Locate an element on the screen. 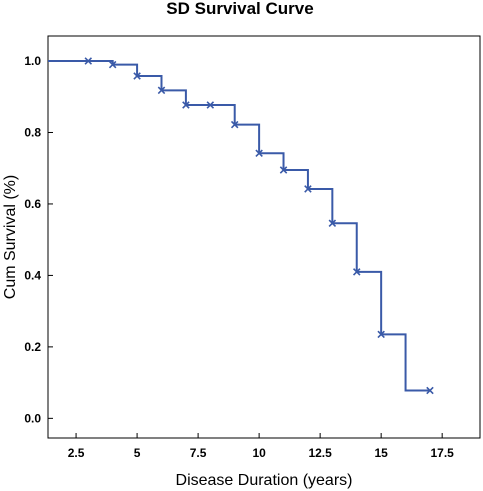  x-tick-label: 17.5 is located at coordinates (442, 453).